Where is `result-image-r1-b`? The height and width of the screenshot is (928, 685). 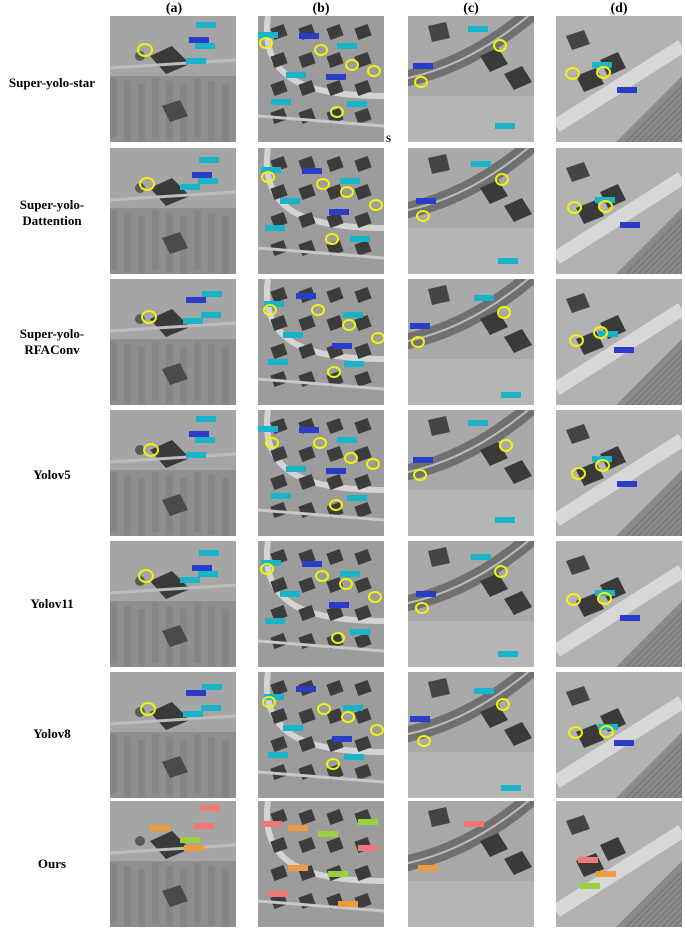 result-image-r1-b is located at coordinates (321, 79).